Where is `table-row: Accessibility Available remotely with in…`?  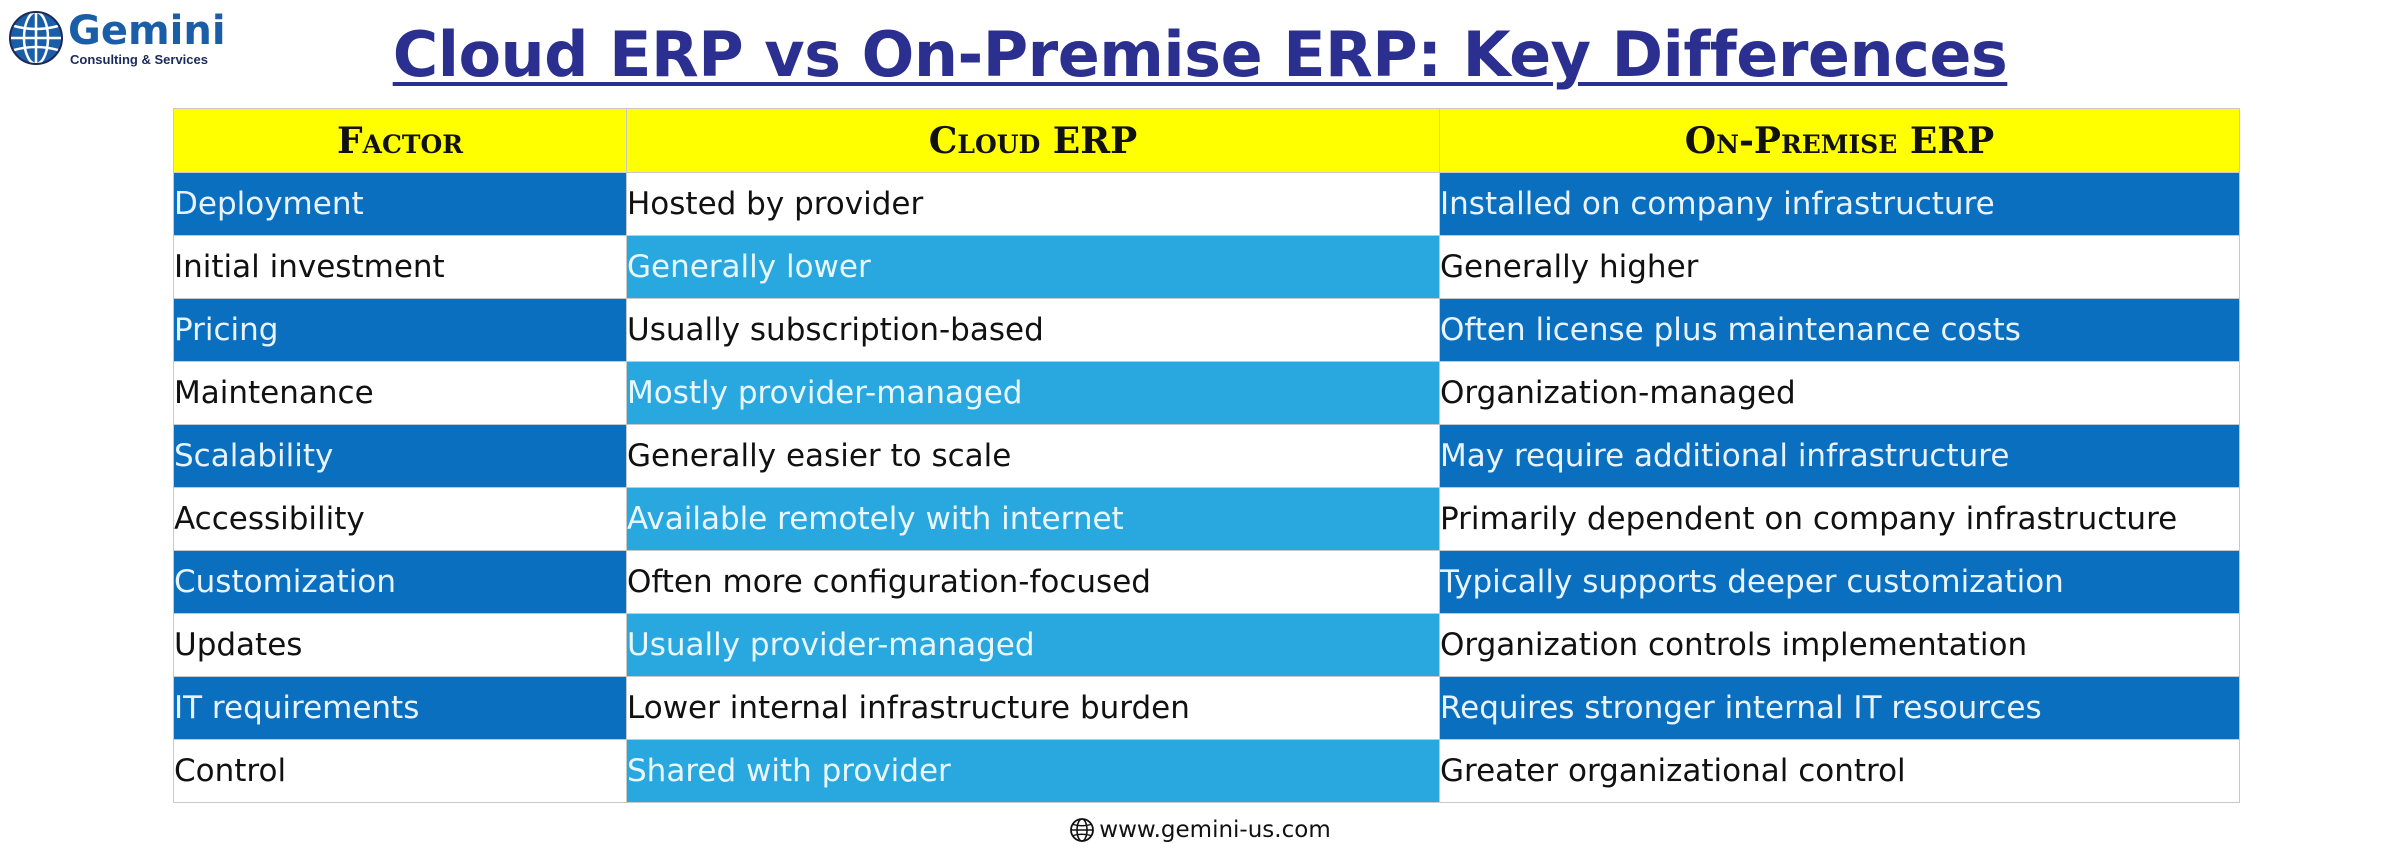 table-row: Accessibility Available remotely with in… is located at coordinates (1206, 519).